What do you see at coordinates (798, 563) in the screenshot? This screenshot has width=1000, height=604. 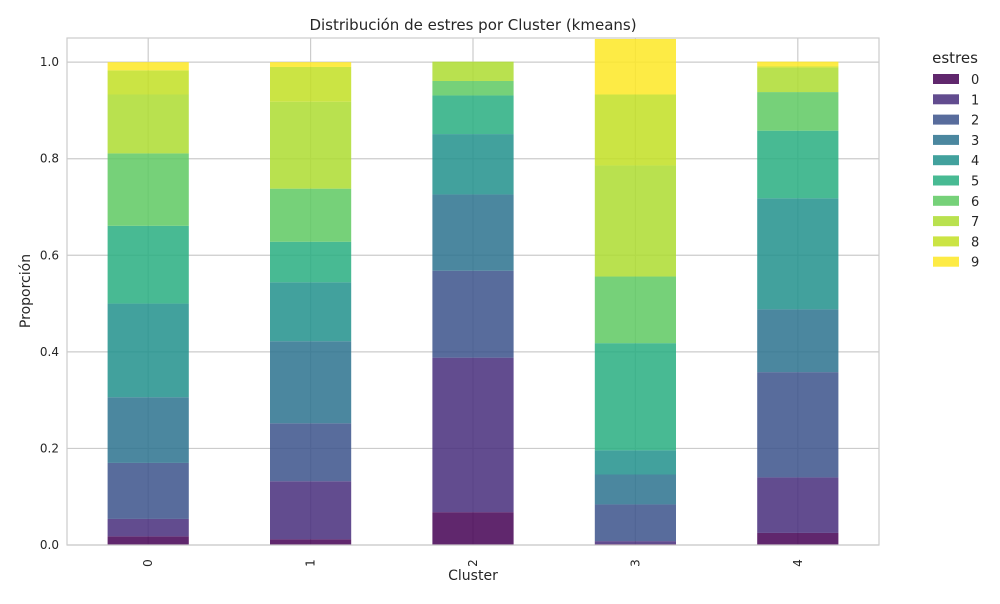 I see `x-tick-label: 4` at bounding box center [798, 563].